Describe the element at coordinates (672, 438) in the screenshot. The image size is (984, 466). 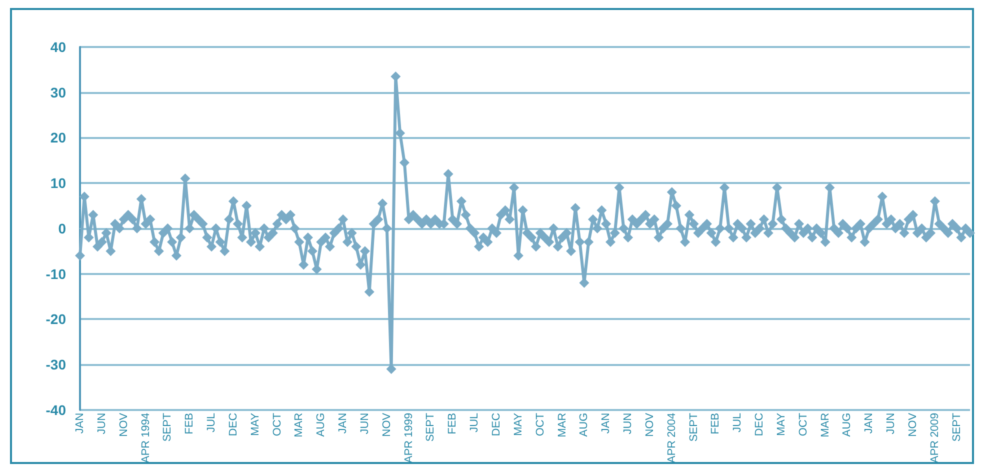
I see `x-tick-label: APR 2004` at that location.